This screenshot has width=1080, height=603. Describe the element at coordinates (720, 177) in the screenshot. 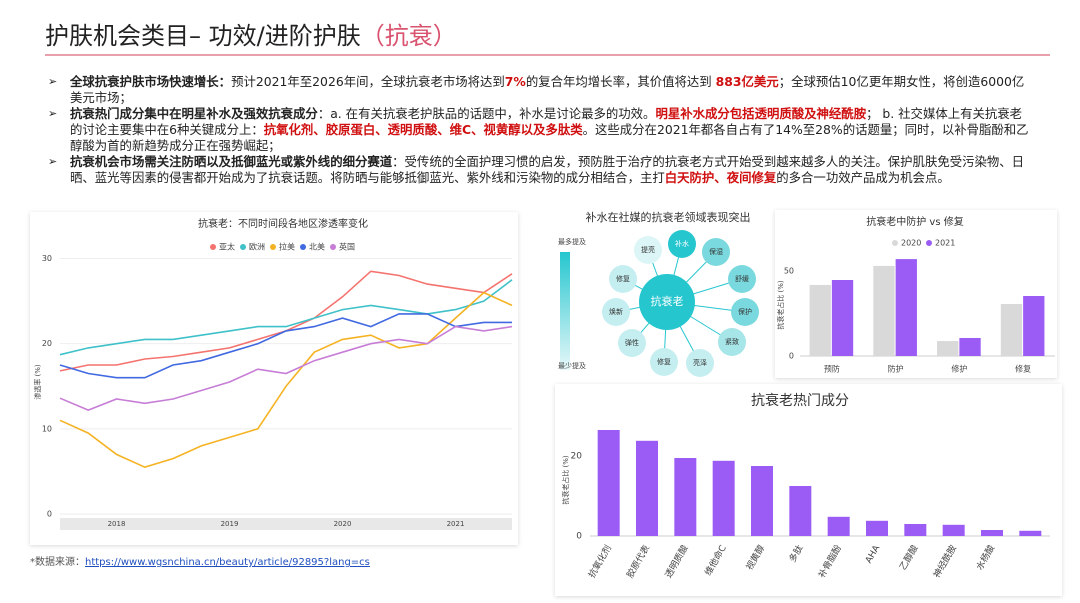

I see `bullet-run: 白天防护、夜间修复` at that location.